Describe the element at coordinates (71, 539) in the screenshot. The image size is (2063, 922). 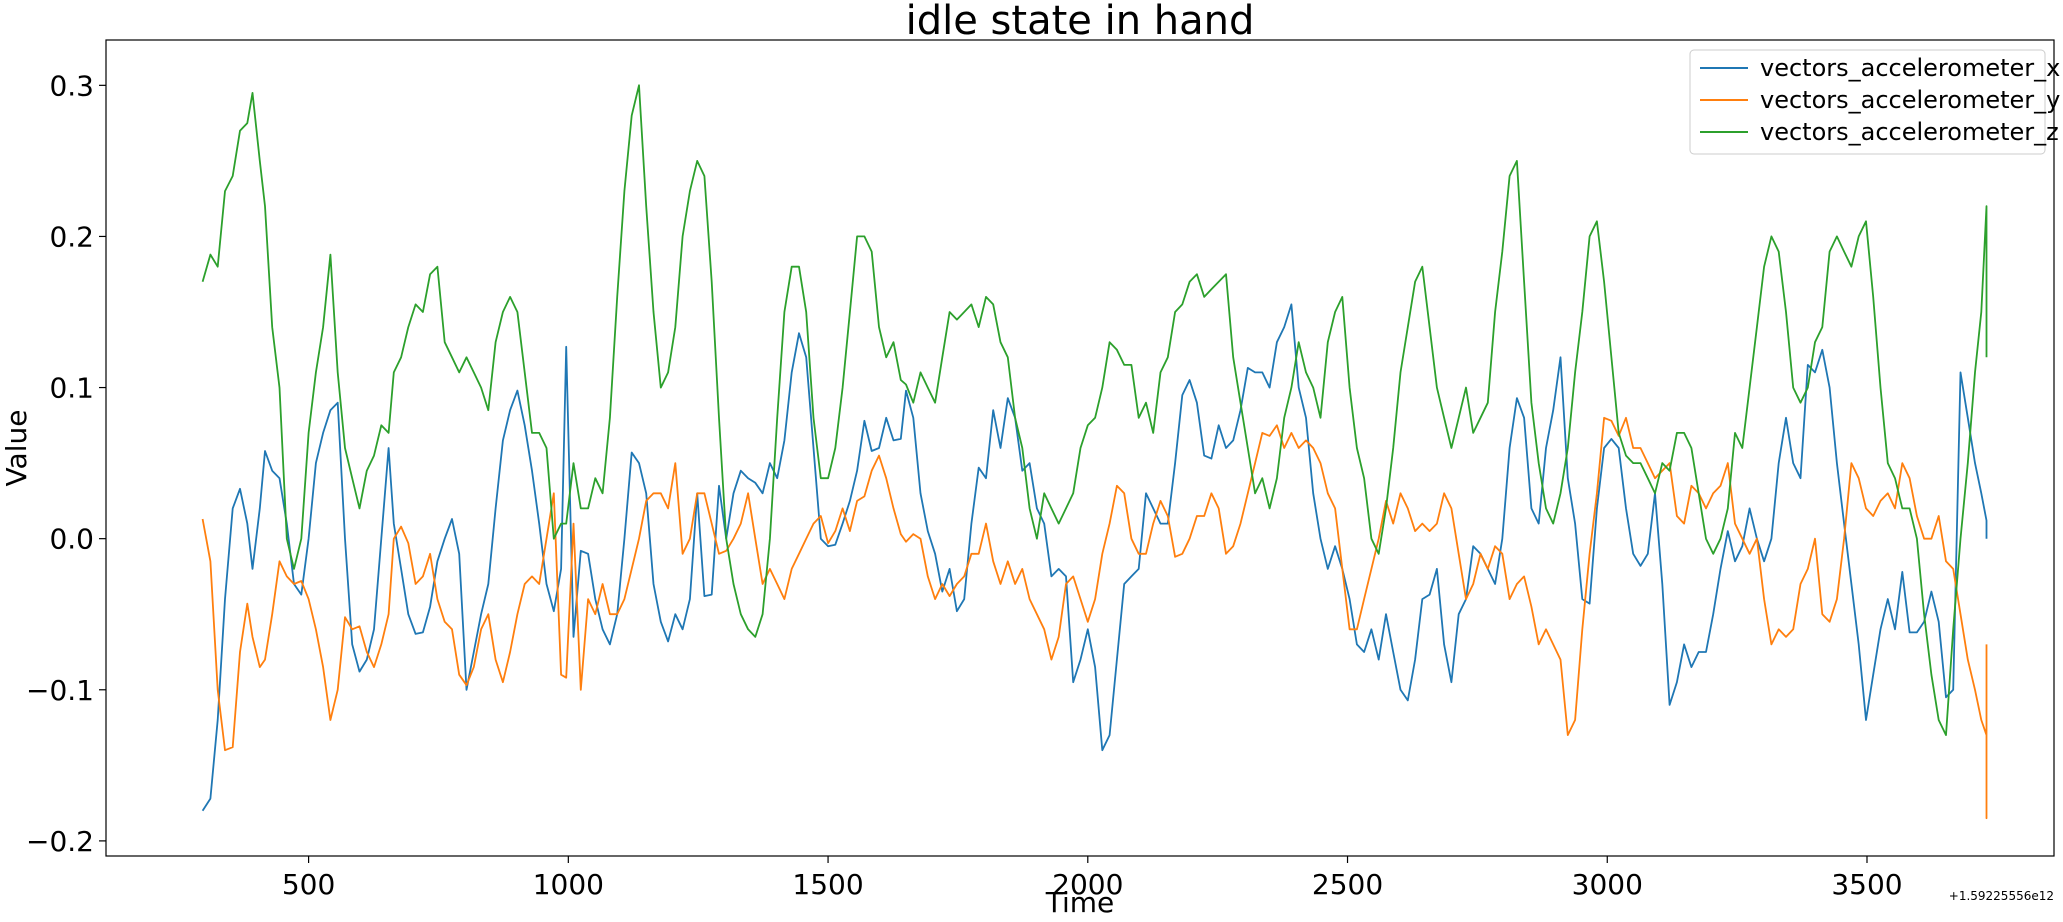
I see `y-tick-label: 0.0` at that location.